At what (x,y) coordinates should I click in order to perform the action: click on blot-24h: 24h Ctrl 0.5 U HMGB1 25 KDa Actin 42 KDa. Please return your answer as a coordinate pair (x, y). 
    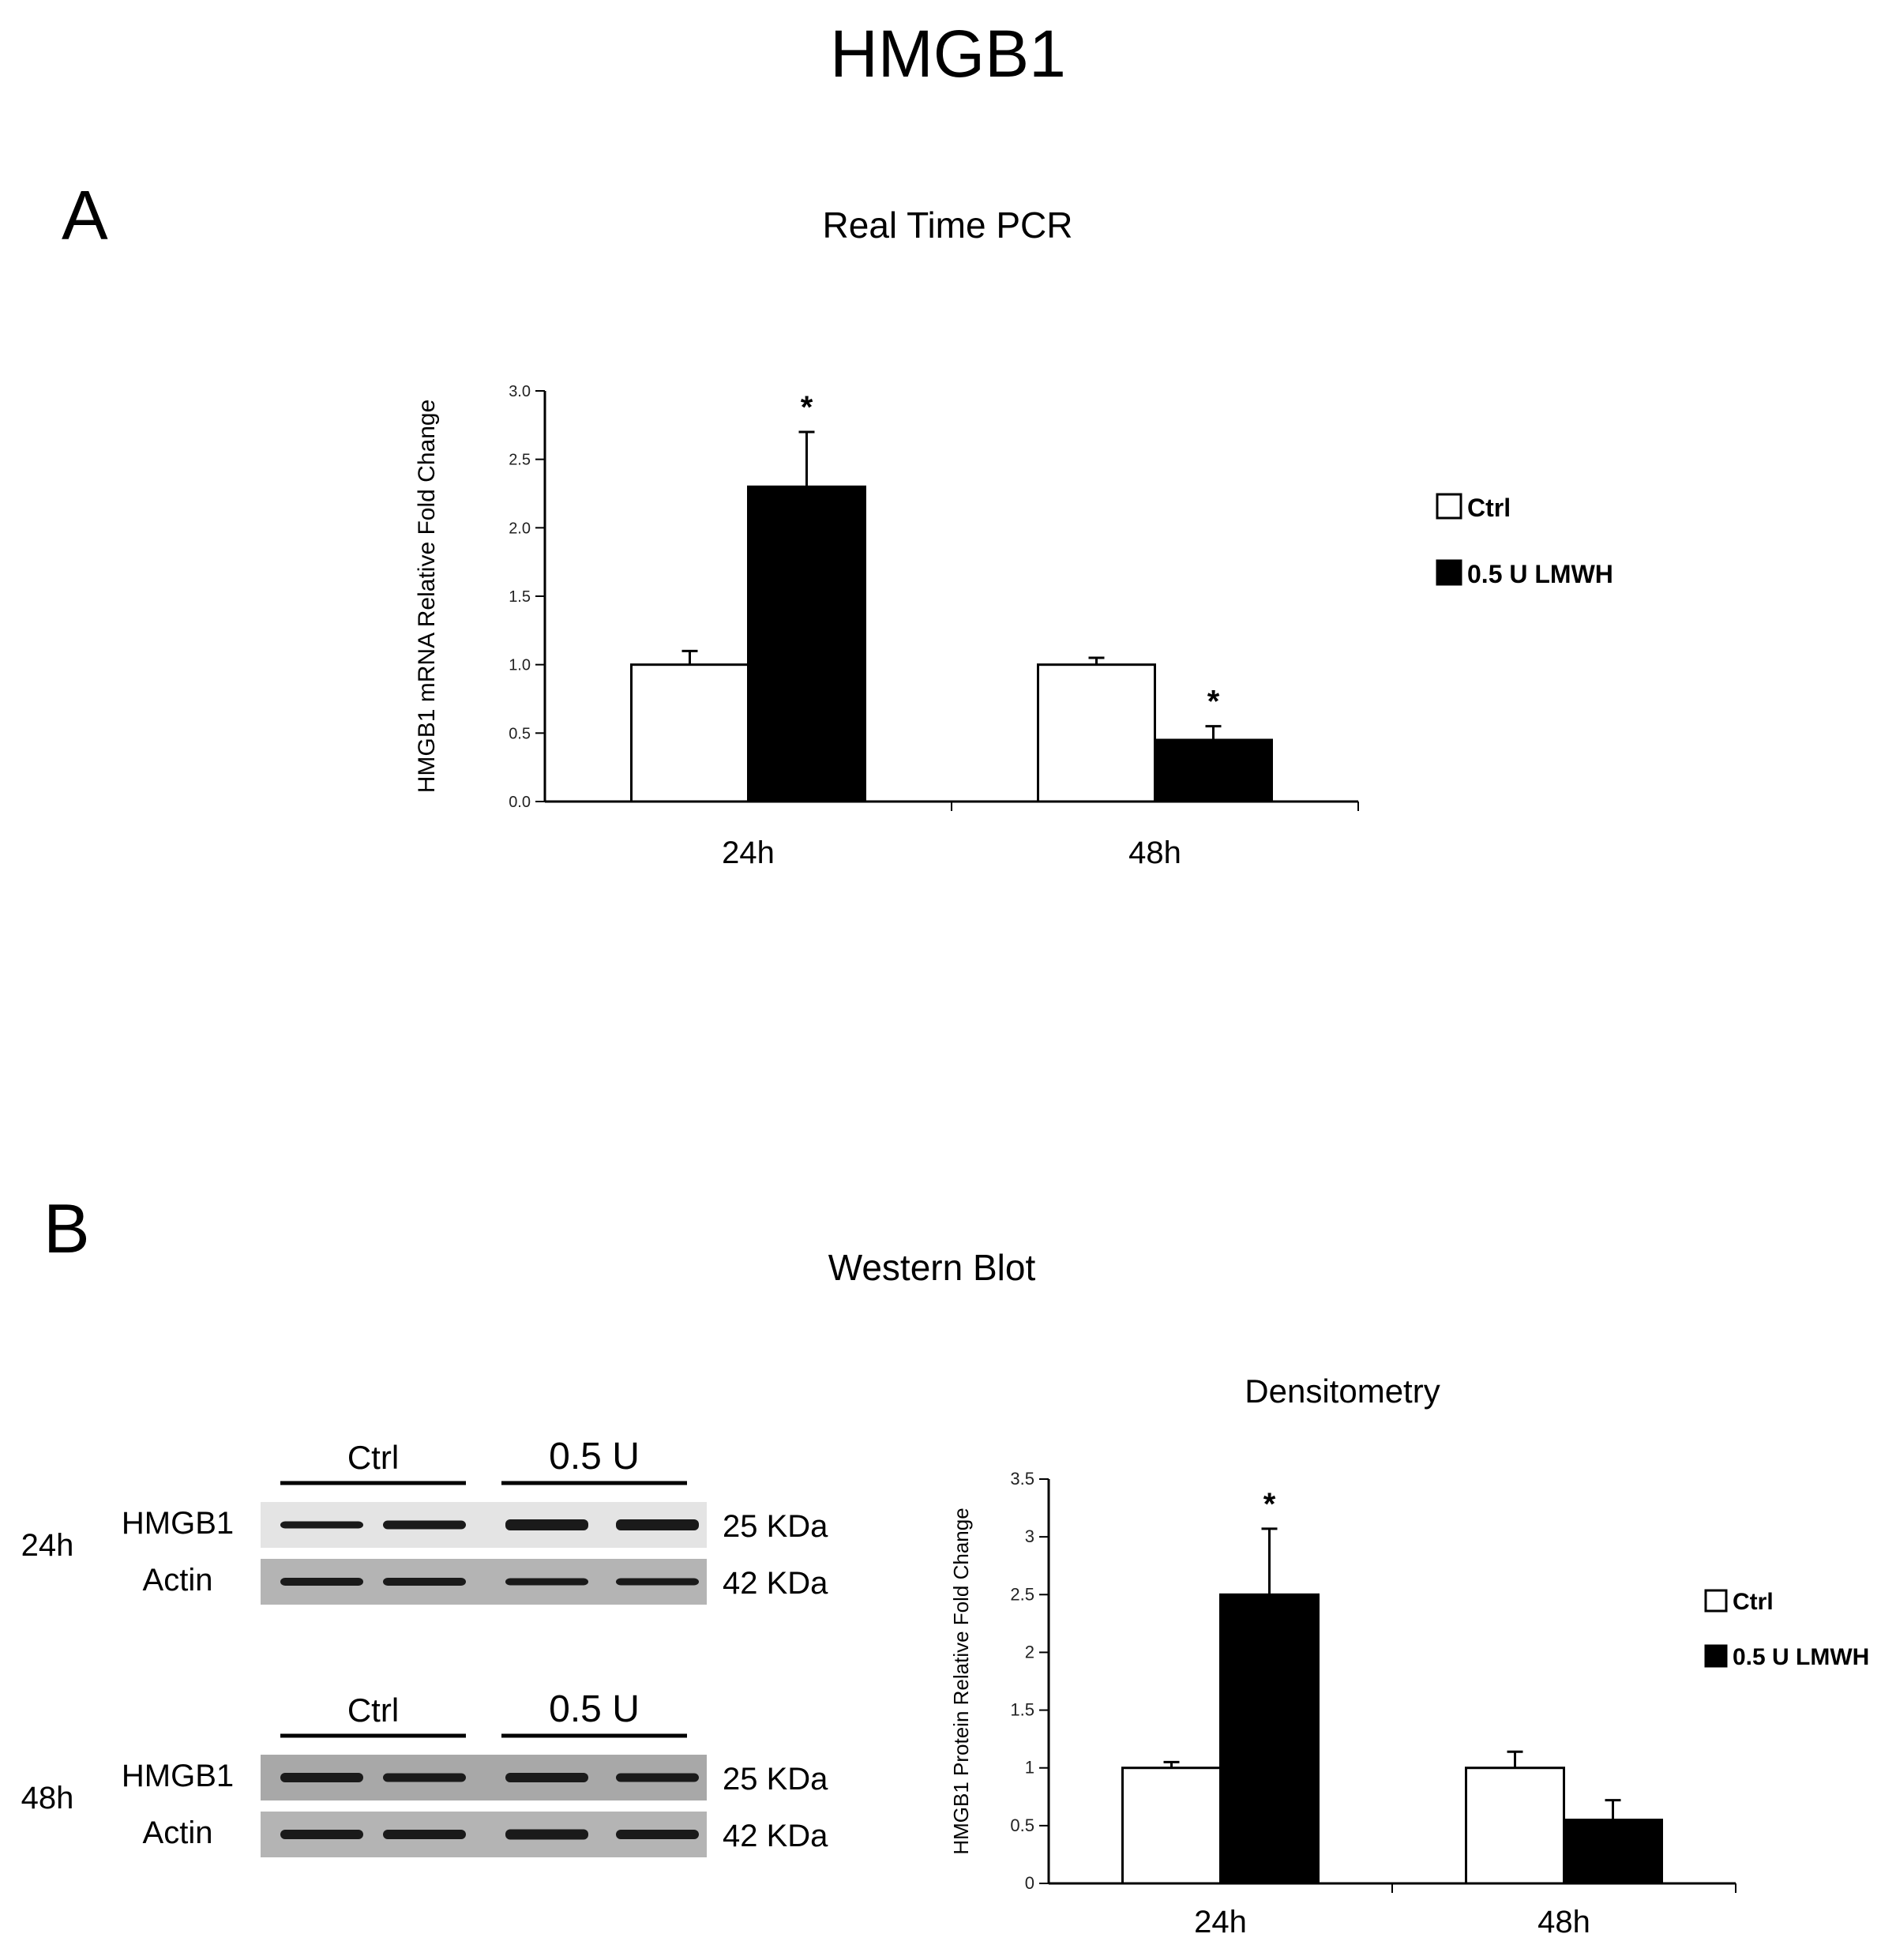
    Looking at the image, I should click on (424, 1521).